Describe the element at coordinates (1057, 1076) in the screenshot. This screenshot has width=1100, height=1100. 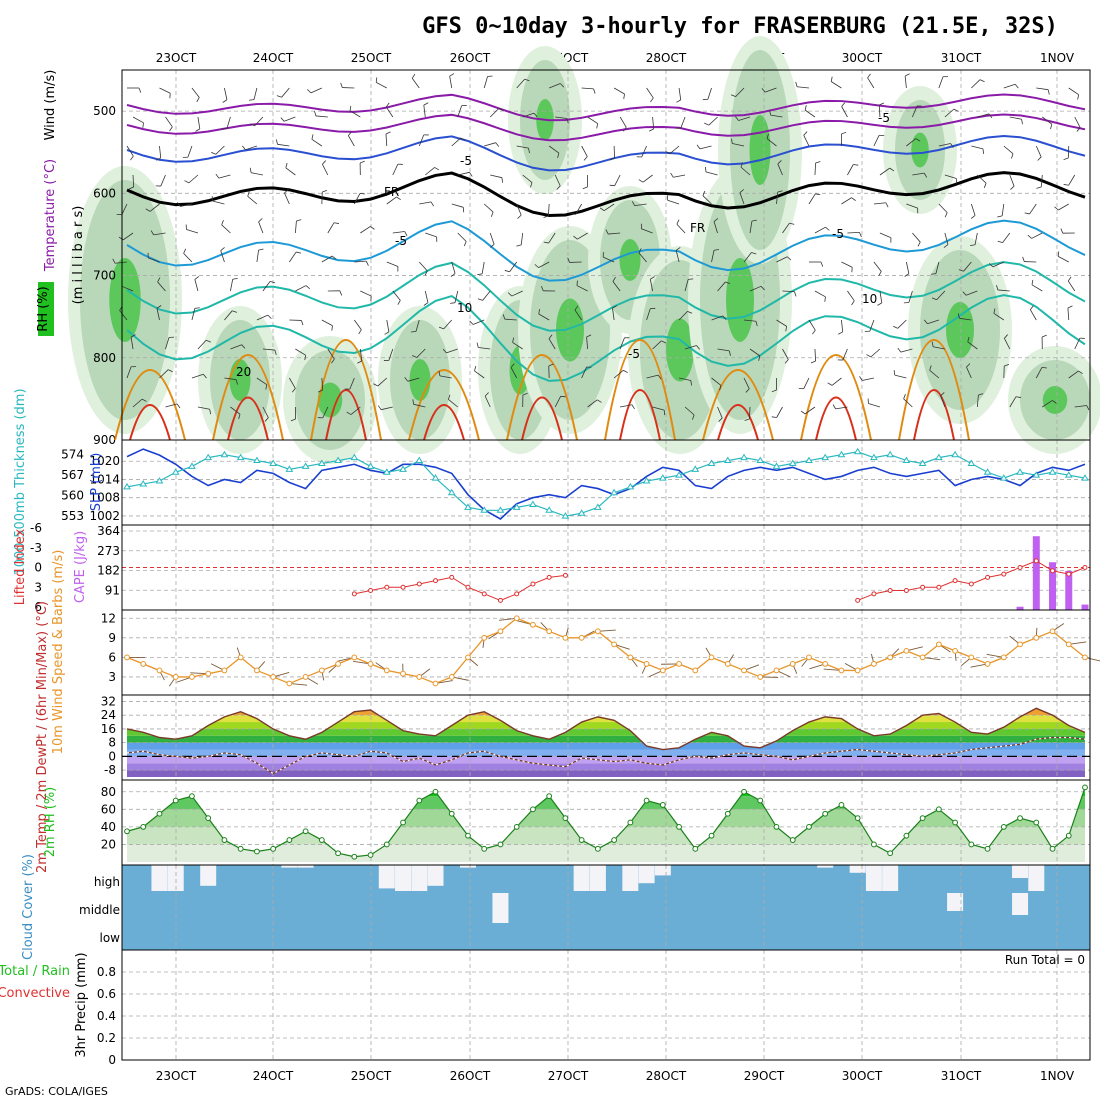
I see `bottom-date-label: 1NOV` at that location.